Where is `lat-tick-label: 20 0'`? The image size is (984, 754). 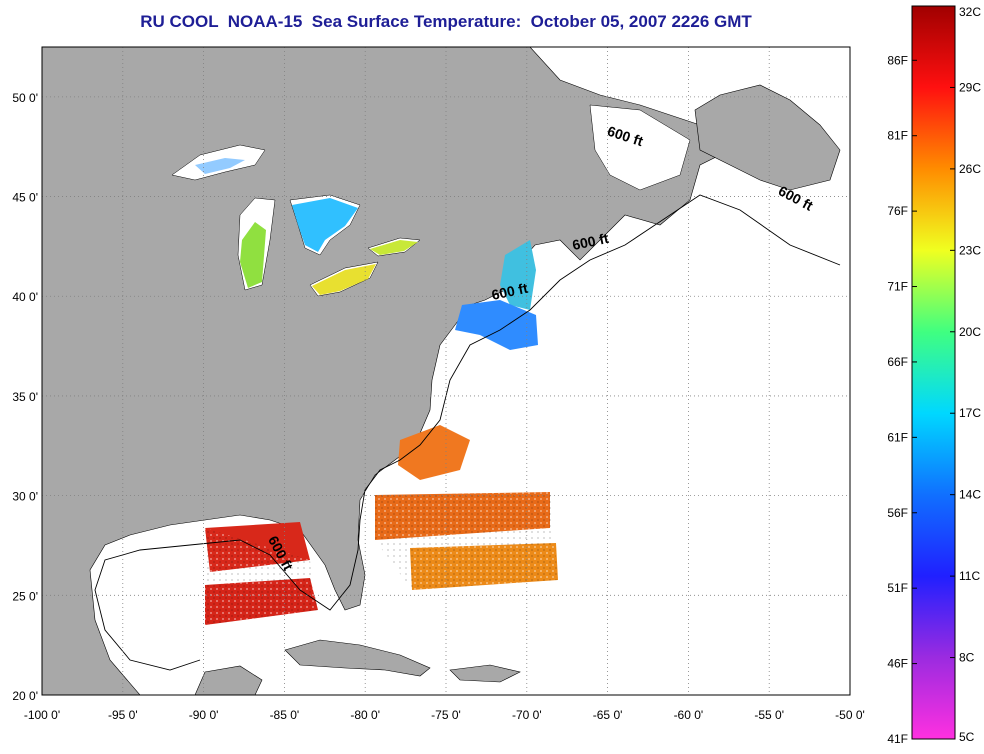
lat-tick-label: 20 0' is located at coordinates (25, 696).